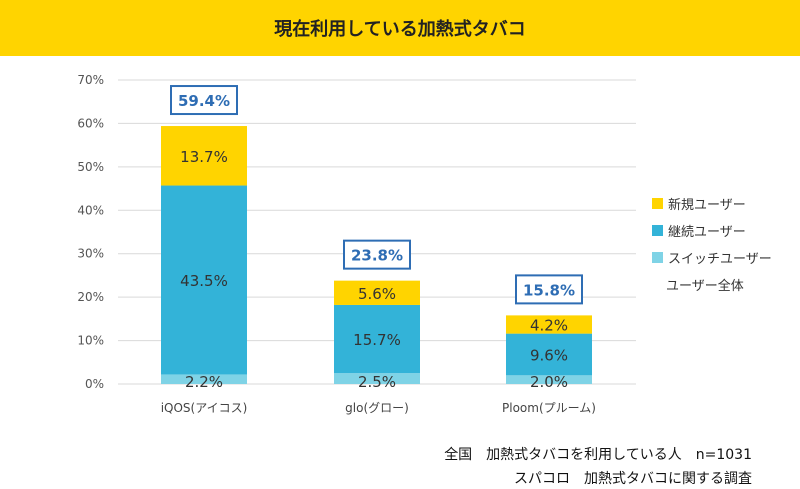 This screenshot has width=800, height=489. I want to click on data-label-continuing: 9.6%, so click(549, 355).